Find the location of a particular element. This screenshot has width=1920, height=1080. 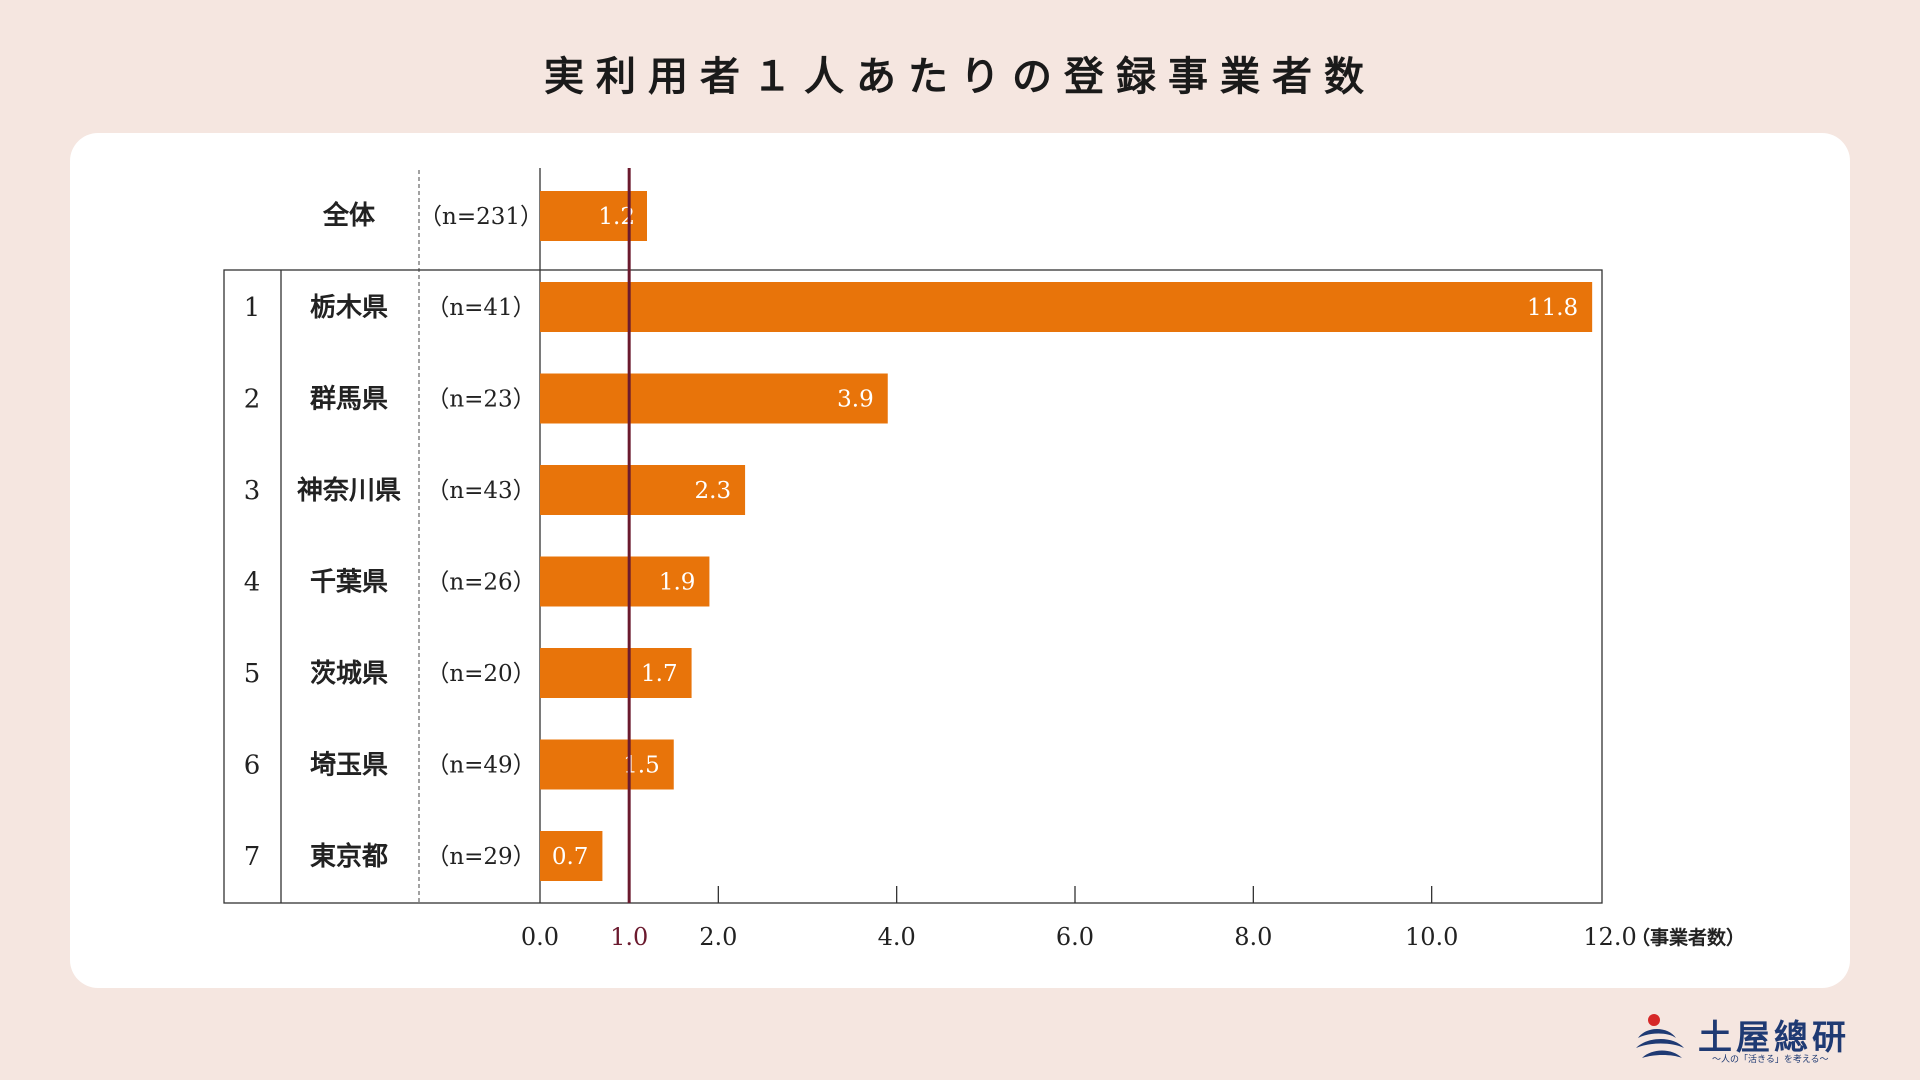

x-tick-label: 1.0 is located at coordinates (629, 937).